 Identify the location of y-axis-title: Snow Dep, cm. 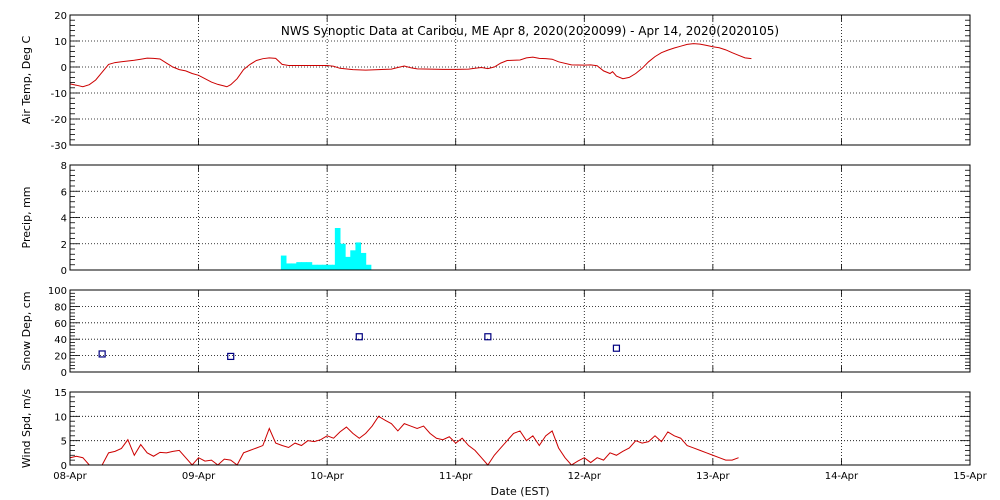
(26, 330).